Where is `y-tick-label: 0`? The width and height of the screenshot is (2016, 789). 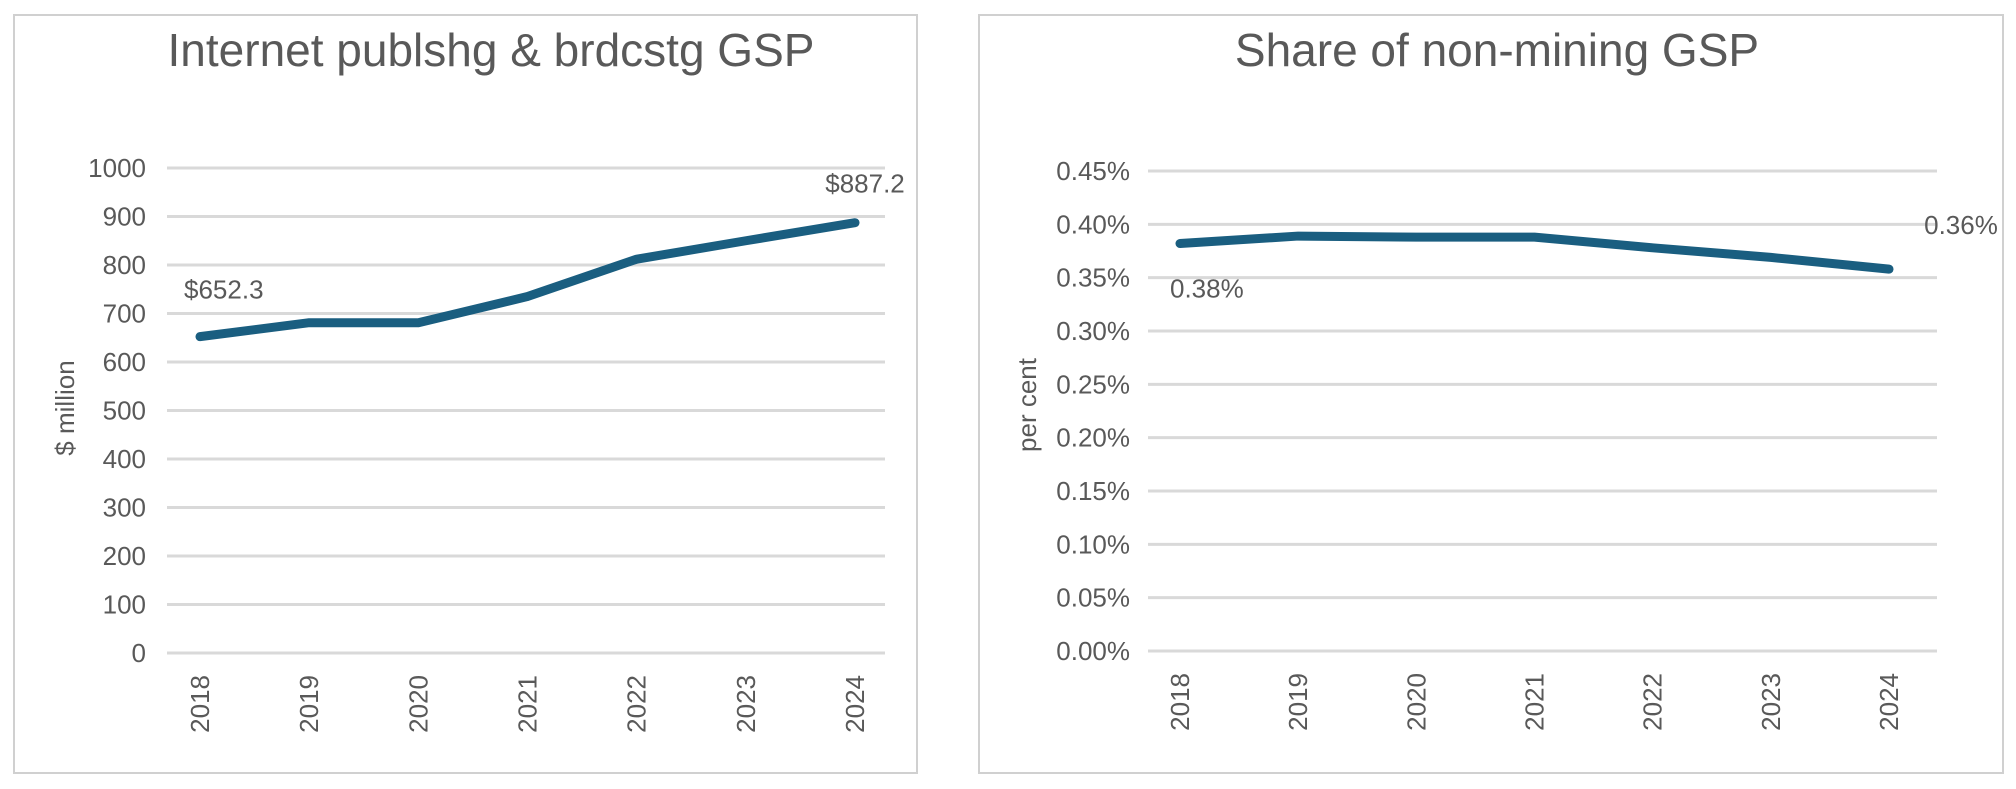 y-tick-label: 0 is located at coordinates (139, 653).